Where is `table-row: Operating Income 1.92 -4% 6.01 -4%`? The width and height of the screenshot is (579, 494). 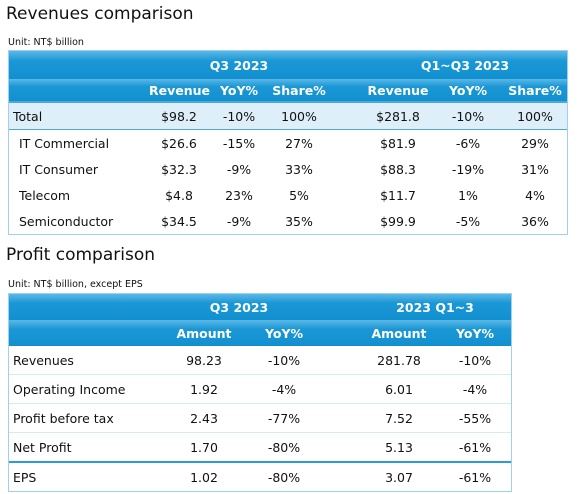 table-row: Operating Income 1.92 -4% 6.01 -4% is located at coordinates (260, 388).